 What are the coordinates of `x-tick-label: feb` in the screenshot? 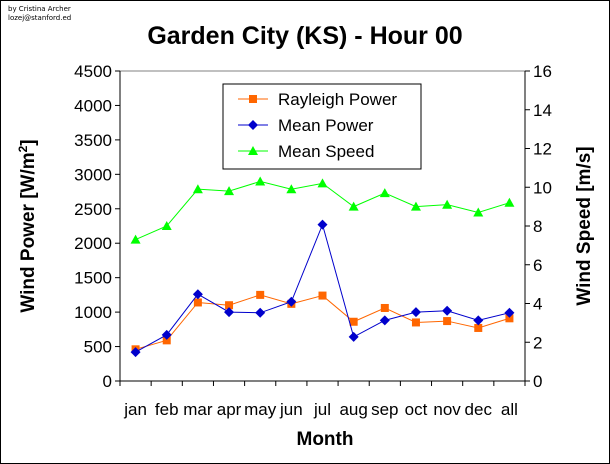 It's located at (167, 409).